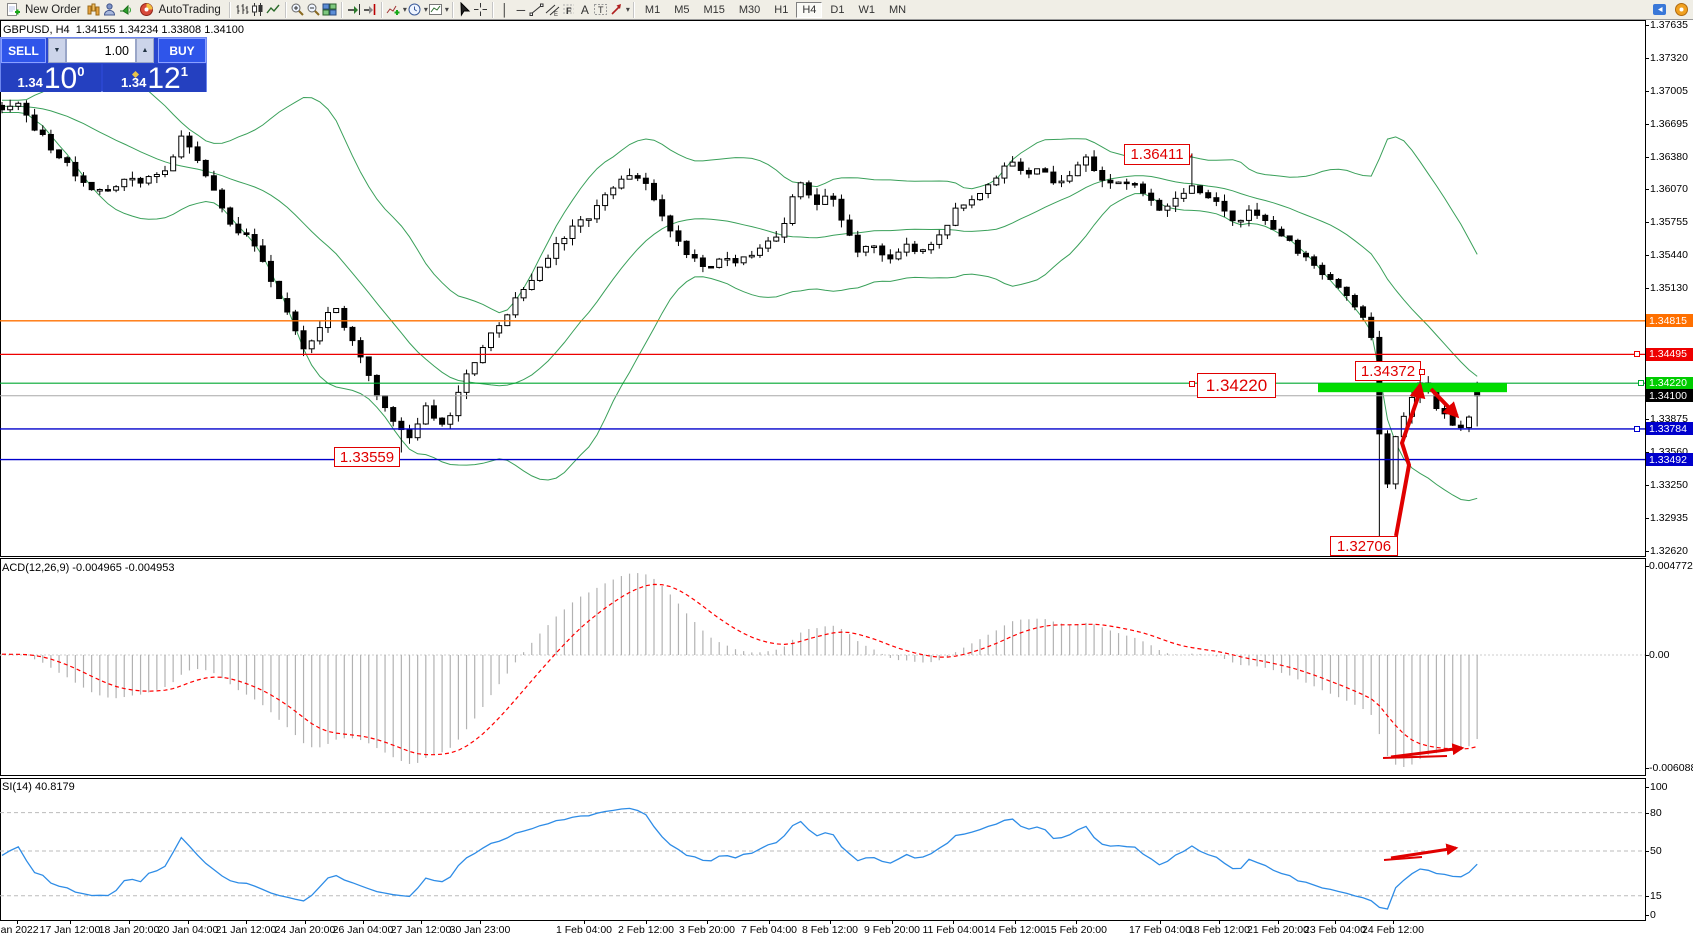  I want to click on autotrading-label: AutoTrading, so click(189, 9).